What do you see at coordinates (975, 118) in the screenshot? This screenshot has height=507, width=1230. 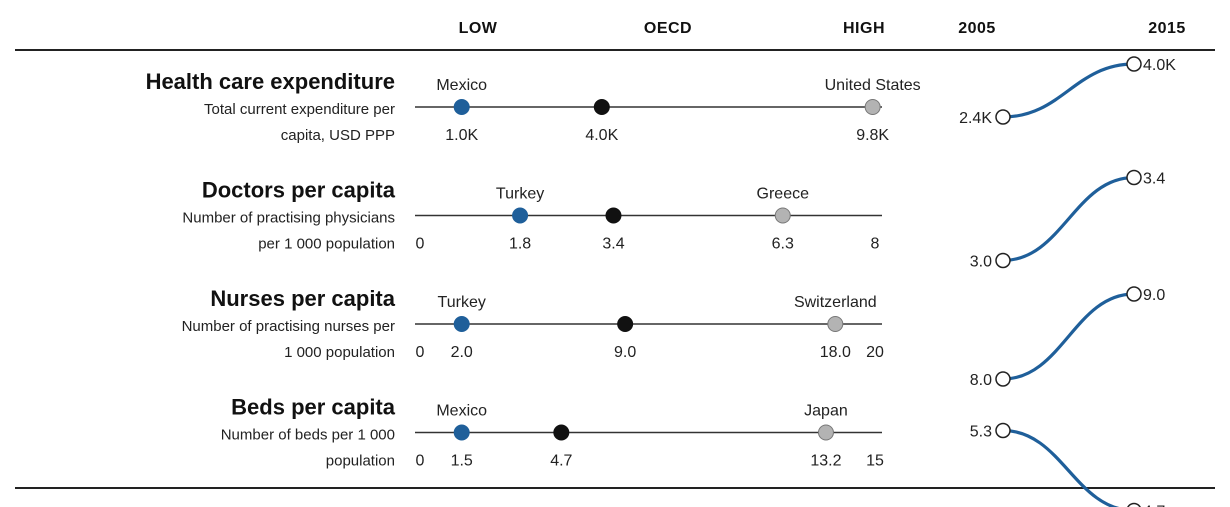 I see `trend-start-label: 2.4K` at bounding box center [975, 118].